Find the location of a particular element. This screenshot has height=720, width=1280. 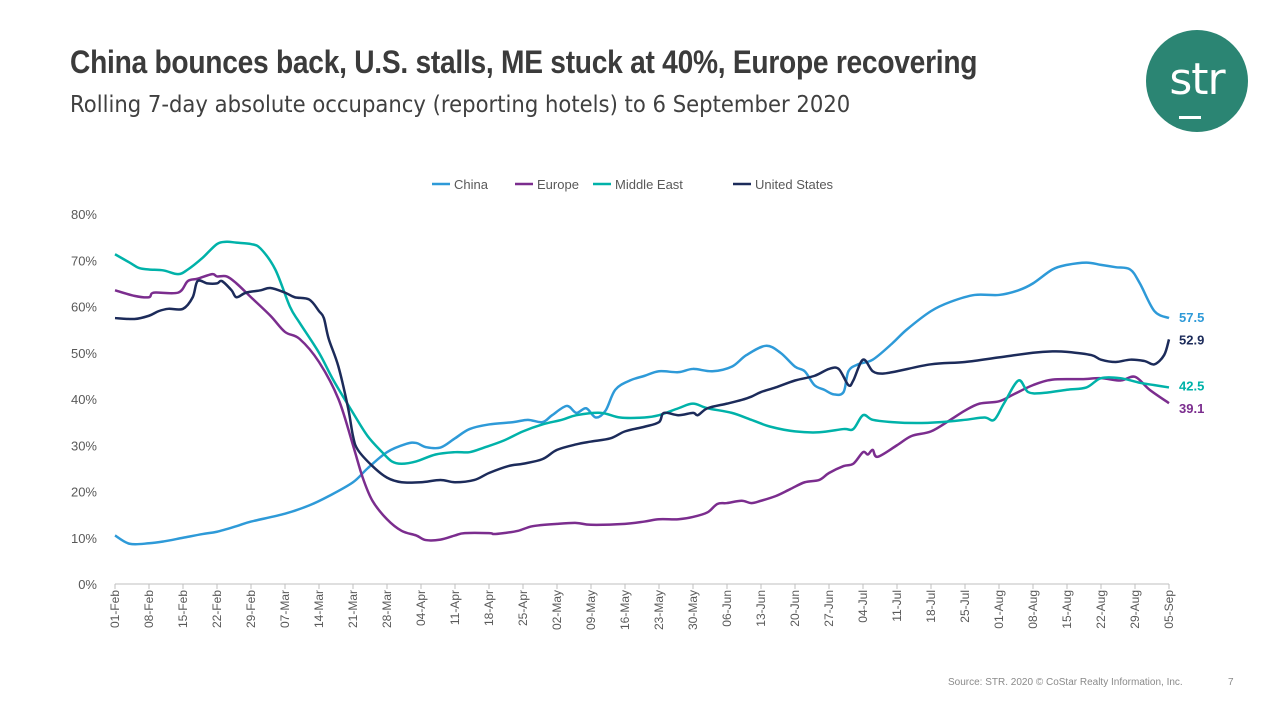

x-tick-label: 22-Feb is located at coordinates (217, 609).